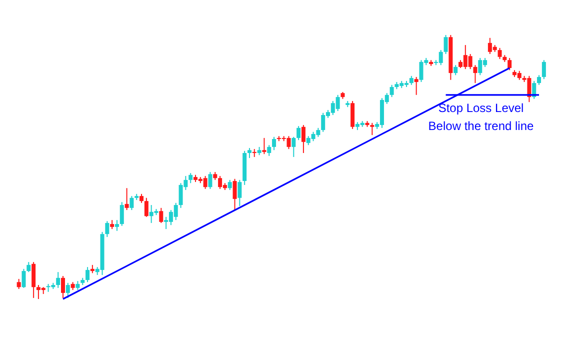  What do you see at coordinates (481, 126) in the screenshot?
I see `annotation: Below the trend line` at bounding box center [481, 126].